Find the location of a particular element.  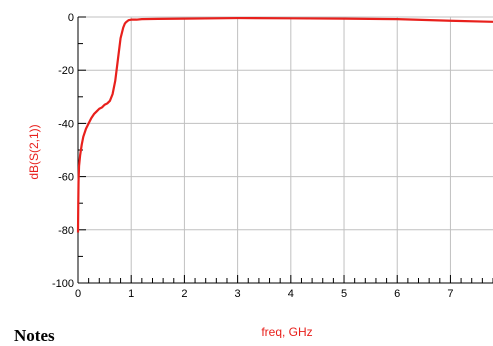

x-tick-label-4: 4 is located at coordinates (291, 294).